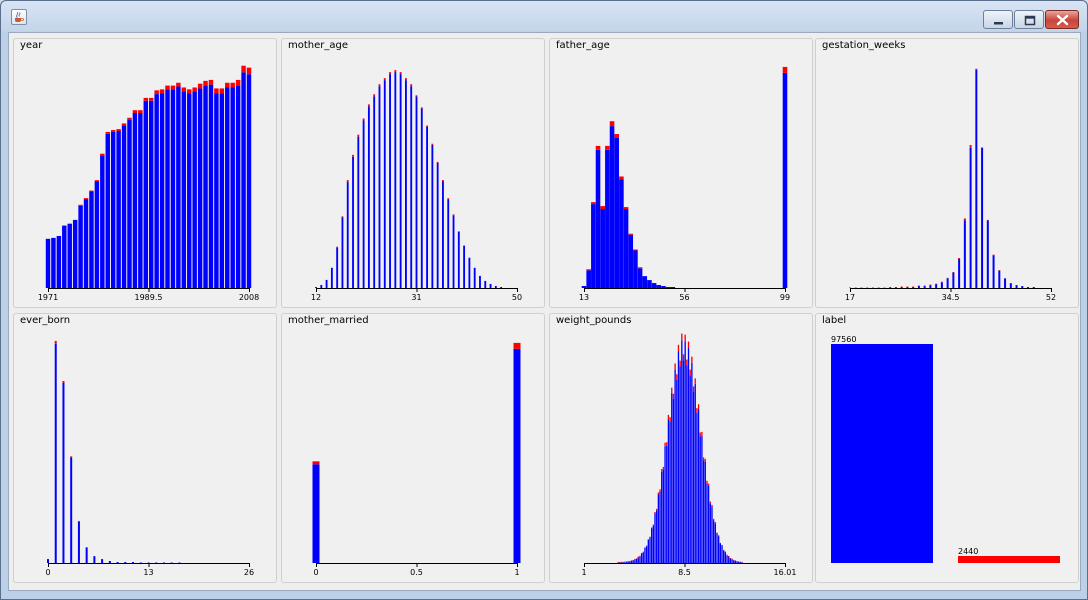 The image size is (1088, 600). I want to click on x-tick-label: 13, so click(148, 572).